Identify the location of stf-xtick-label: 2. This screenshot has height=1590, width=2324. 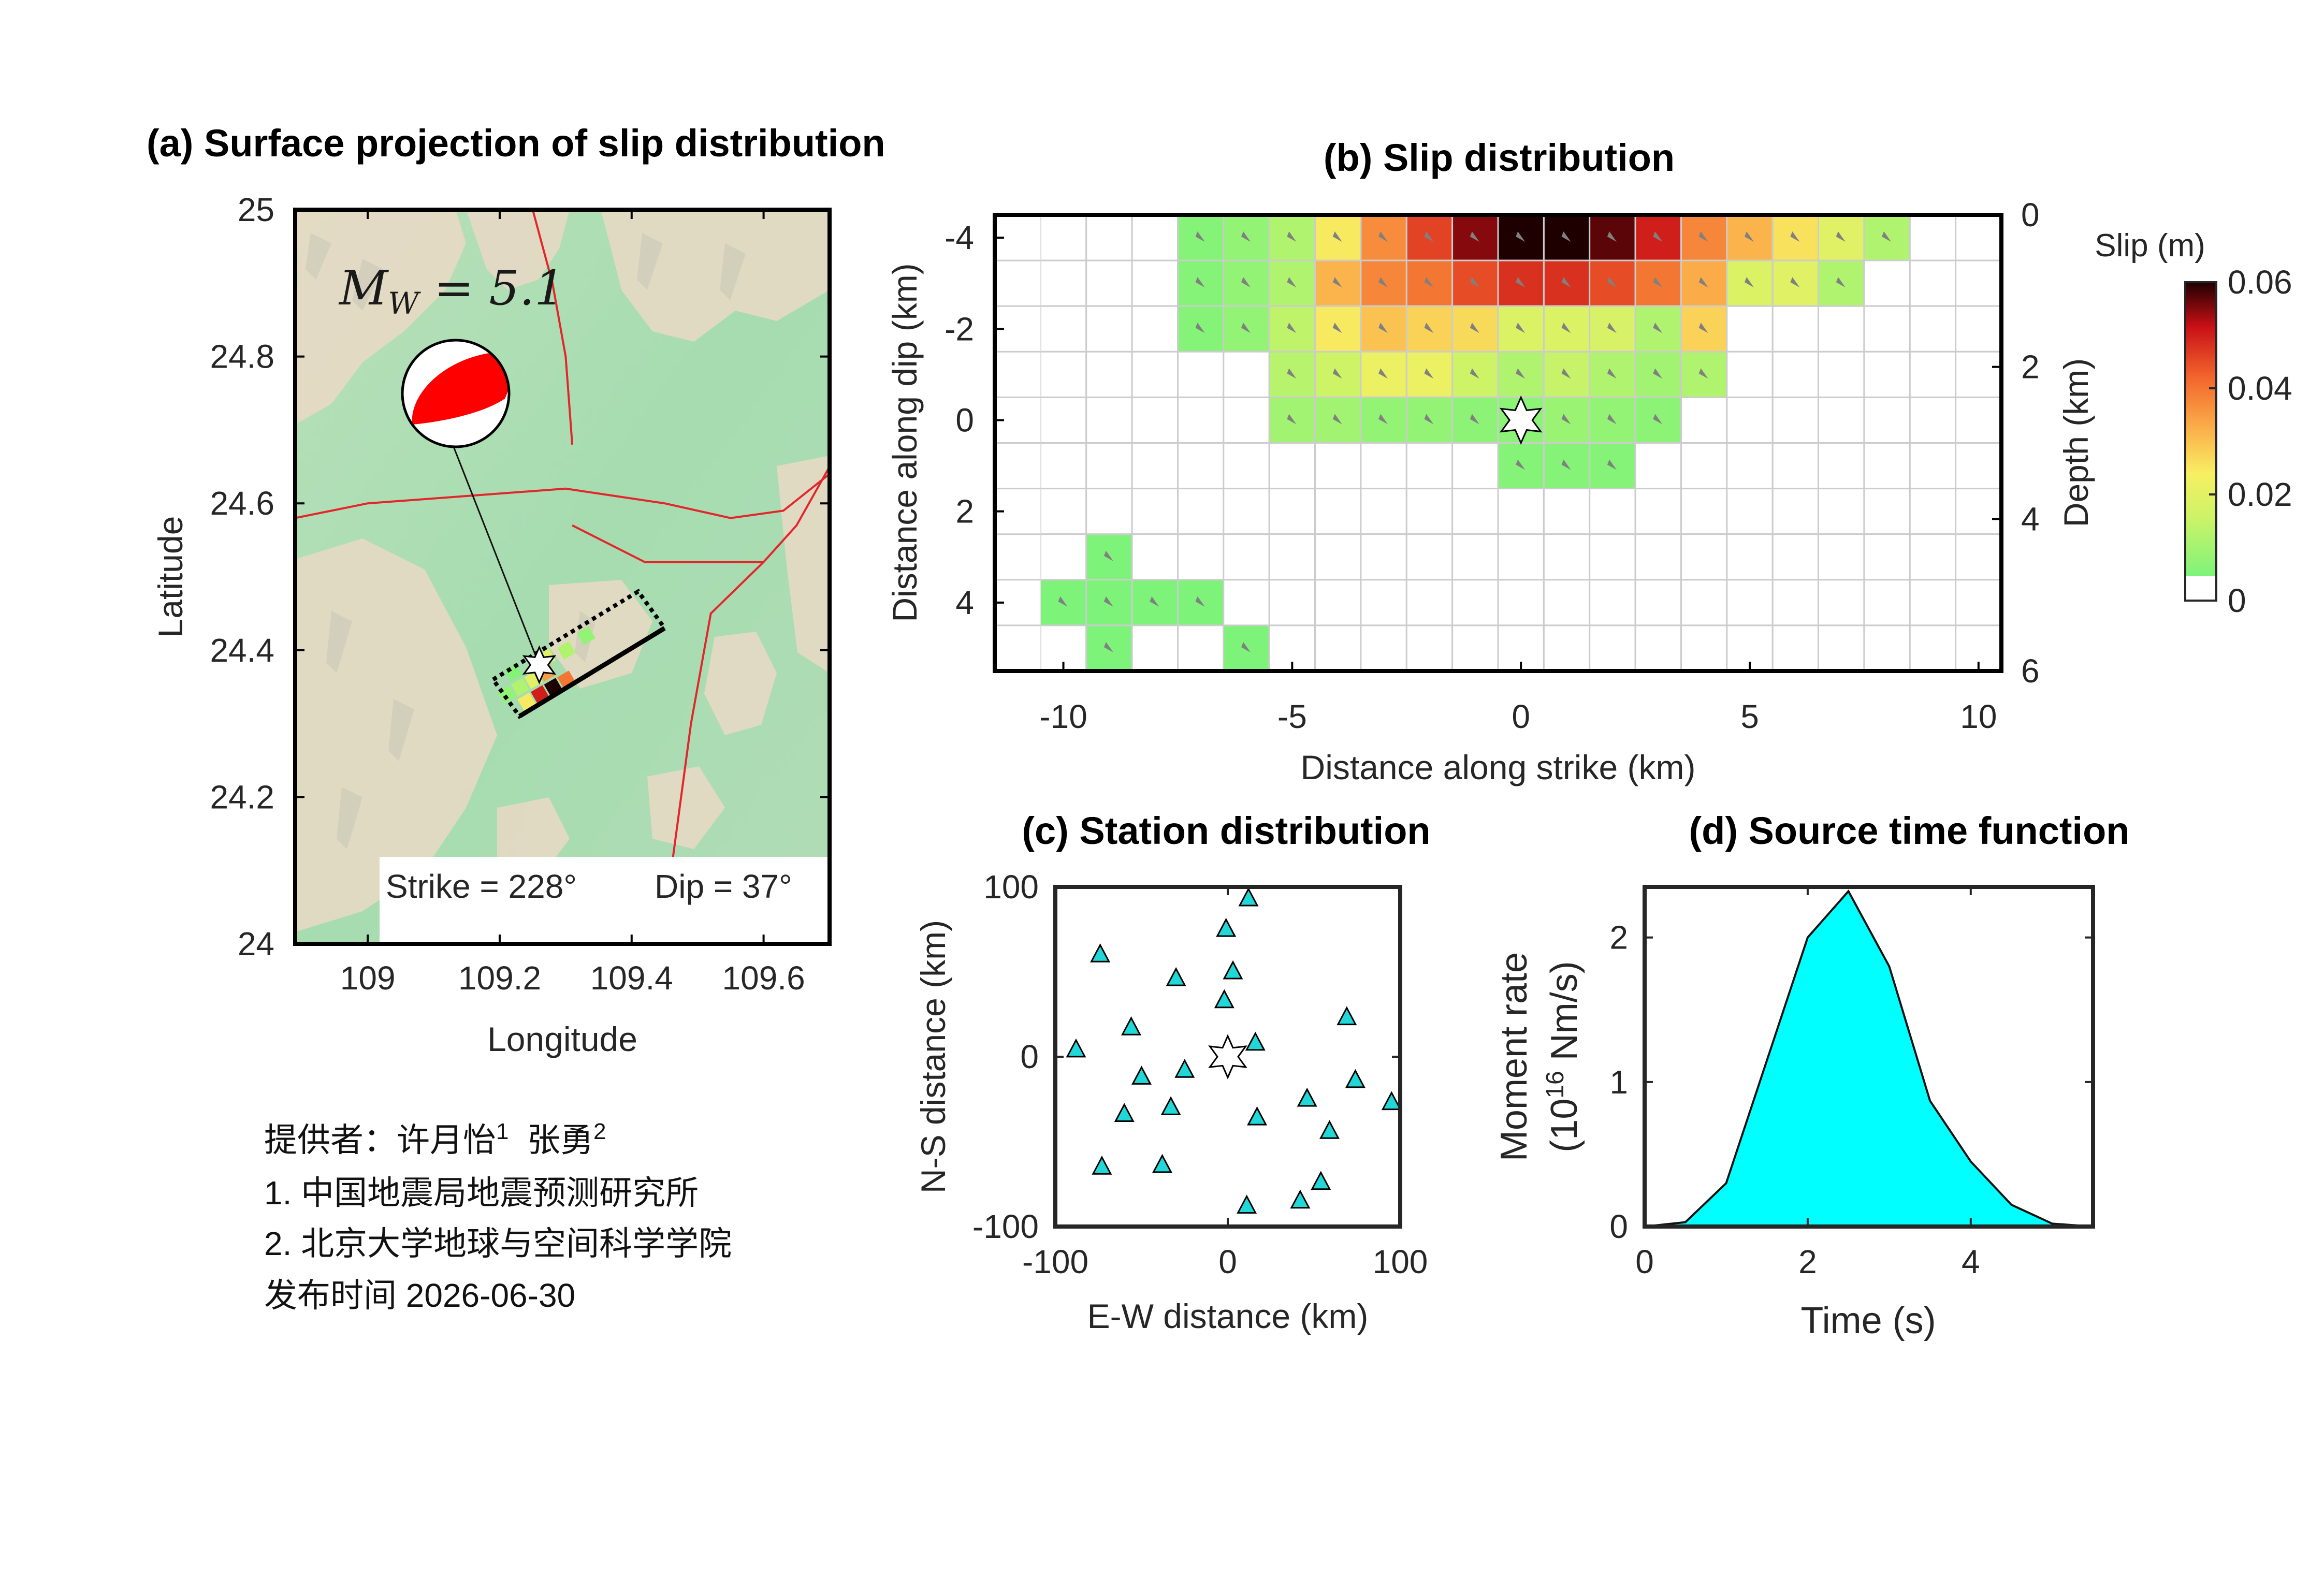
(1807, 1261).